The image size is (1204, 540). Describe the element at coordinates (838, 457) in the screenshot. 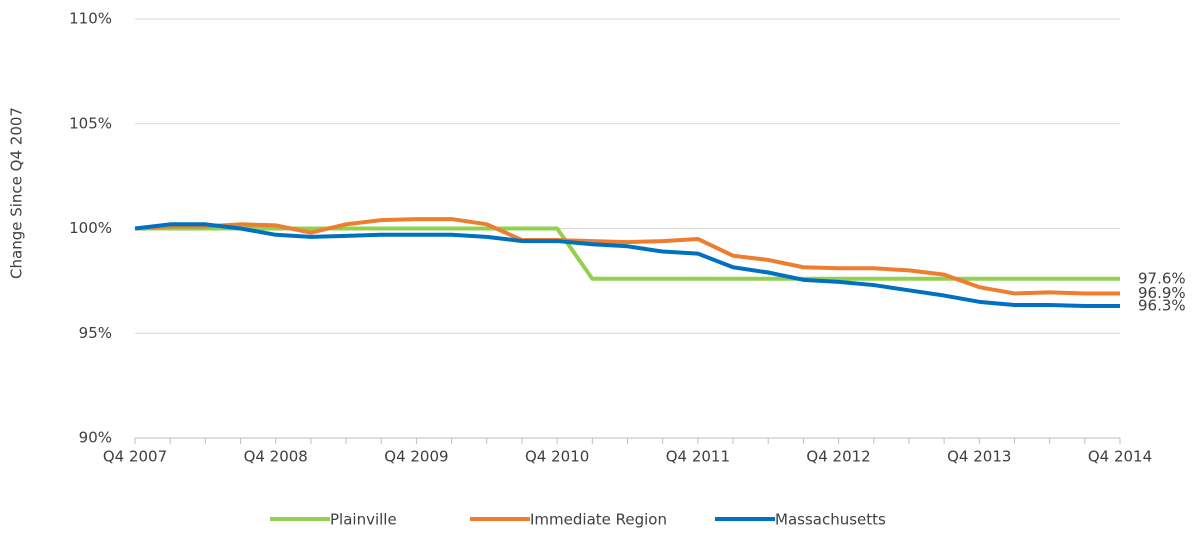

I see `x-tick-label: Q4 2012` at that location.